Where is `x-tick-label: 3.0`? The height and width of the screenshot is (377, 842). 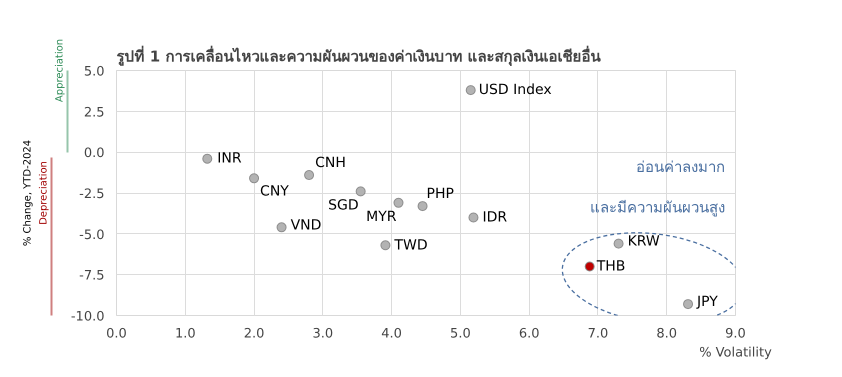 x-tick-label: 3.0 is located at coordinates (323, 334).